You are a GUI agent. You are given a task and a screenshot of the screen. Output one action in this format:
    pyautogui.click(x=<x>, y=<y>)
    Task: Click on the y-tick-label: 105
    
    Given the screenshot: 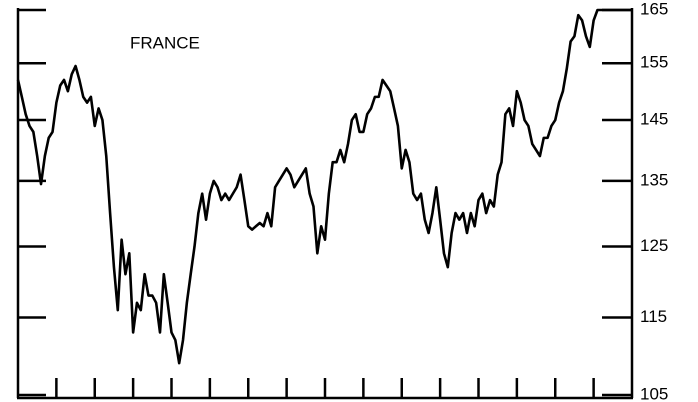 What is the action you would take?
    pyautogui.click(x=654, y=393)
    